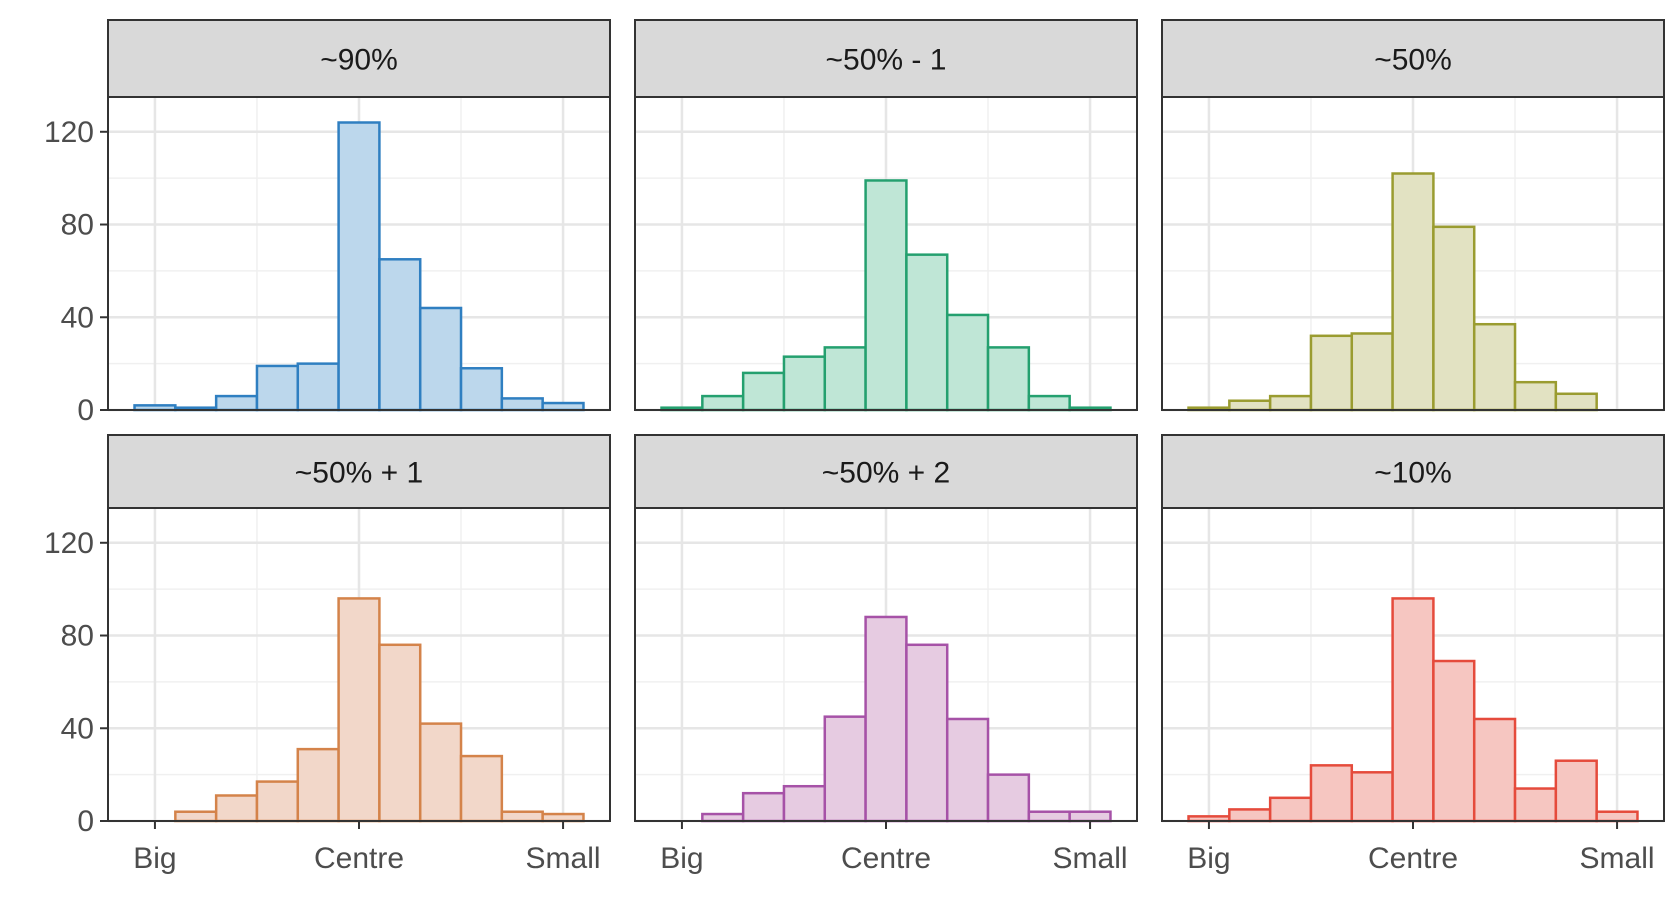 The height and width of the screenshot is (900, 1680). I want to click on facet-strip-label: ~90%, so click(359, 60).